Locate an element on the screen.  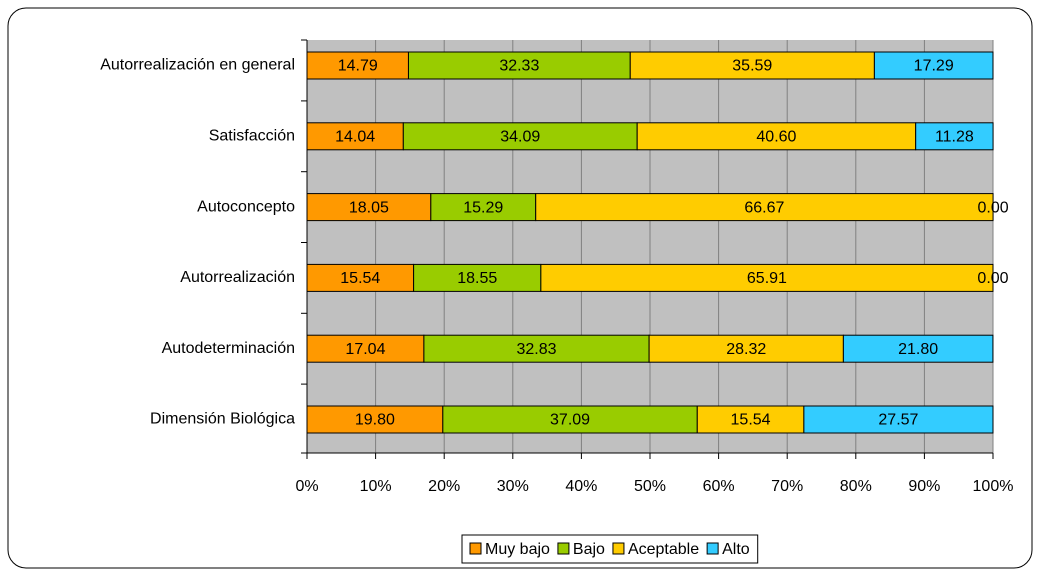
legend-label: Bajo is located at coordinates (589, 549).